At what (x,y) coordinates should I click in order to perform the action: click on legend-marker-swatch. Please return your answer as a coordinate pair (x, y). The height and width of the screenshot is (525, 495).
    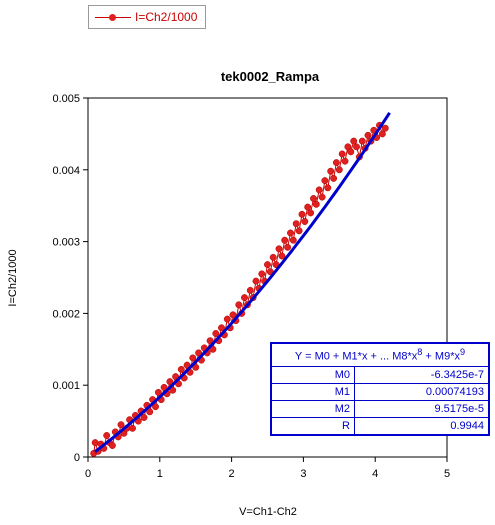
    Looking at the image, I should click on (112, 17).